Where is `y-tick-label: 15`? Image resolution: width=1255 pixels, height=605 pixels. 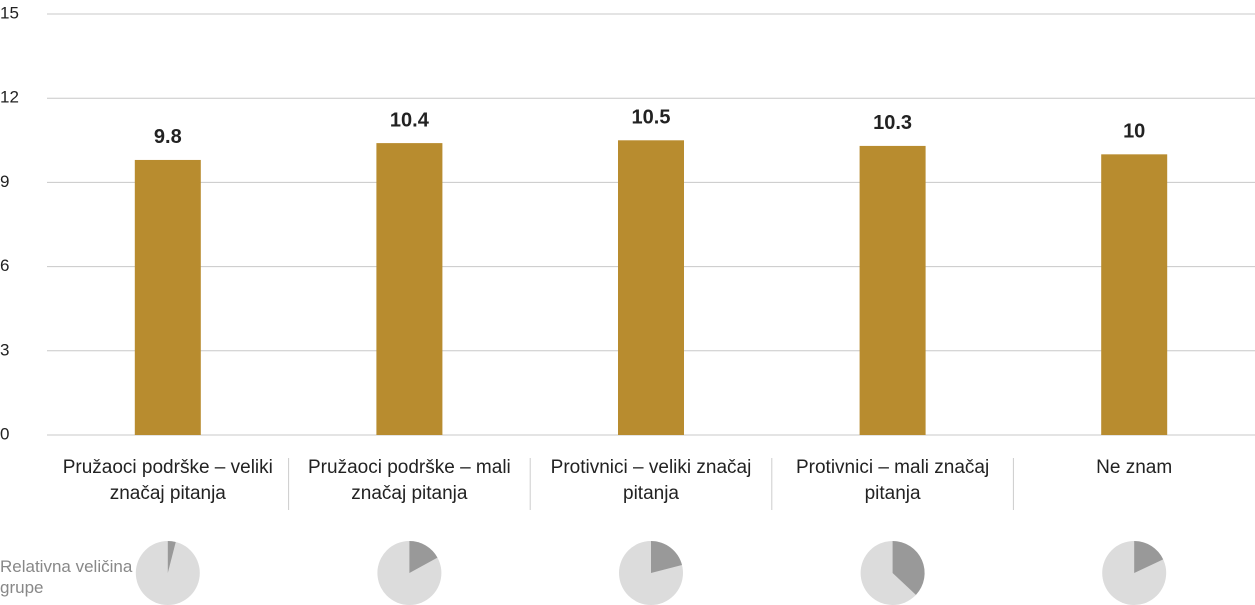
y-tick-label: 15 is located at coordinates (9, 12).